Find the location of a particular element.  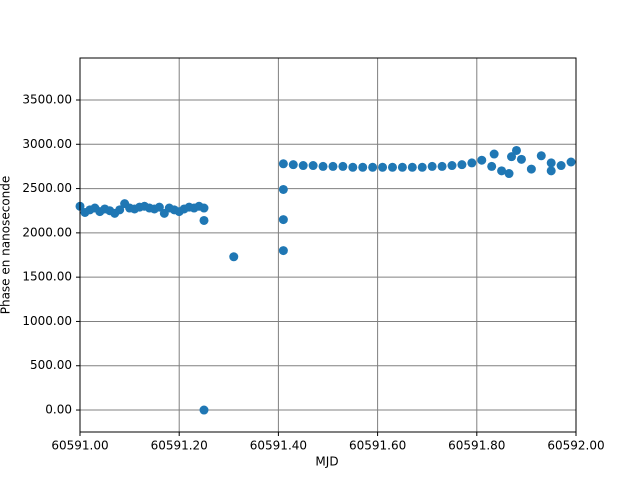

x-tick-label: 60591.00 is located at coordinates (79, 446).